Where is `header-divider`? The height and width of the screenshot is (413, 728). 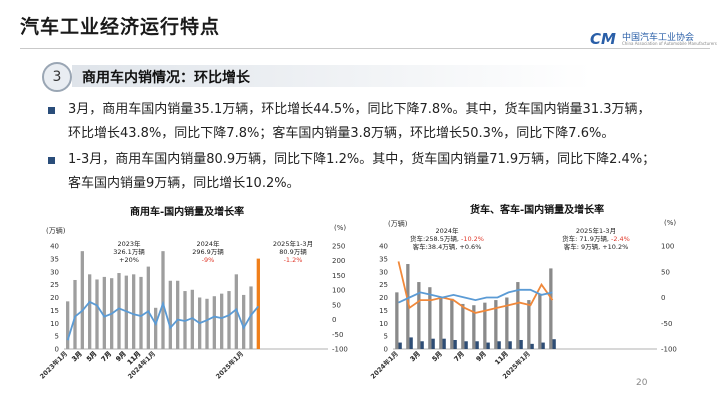 header-divider is located at coordinates (365, 48).